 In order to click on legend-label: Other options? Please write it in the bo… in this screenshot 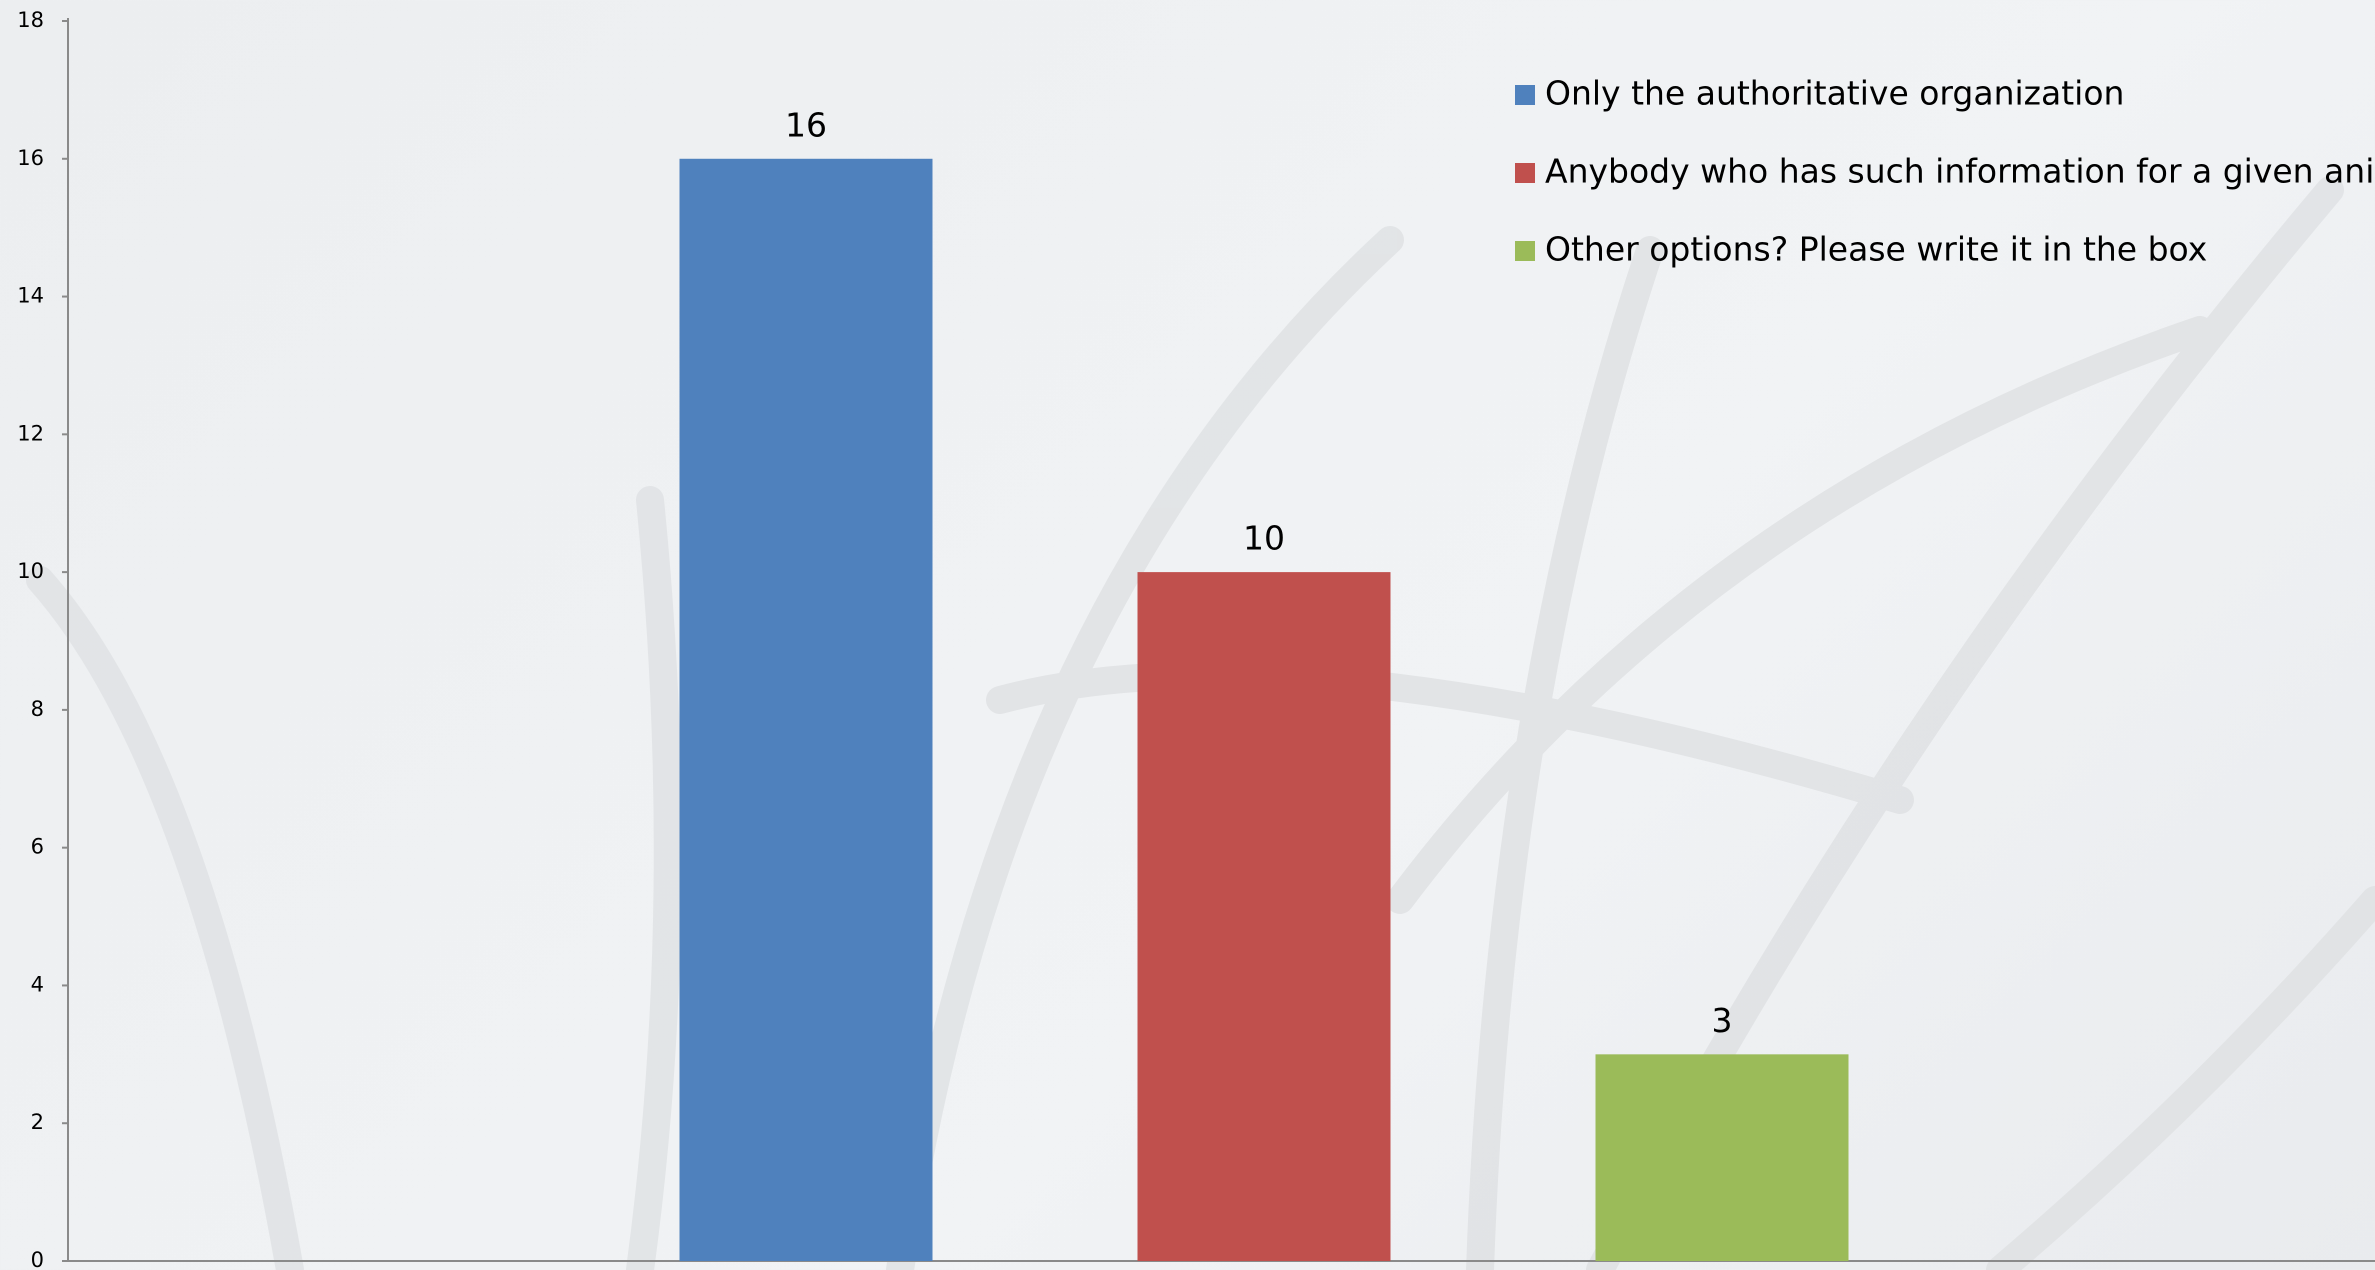, I will do `click(1876, 249)`.